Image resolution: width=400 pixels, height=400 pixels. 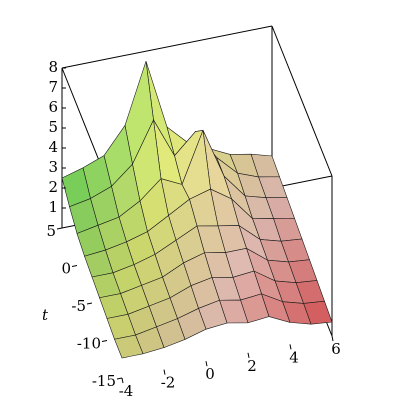 What do you see at coordinates (53, 67) in the screenshot?
I see `z-tick-label: 8` at bounding box center [53, 67].